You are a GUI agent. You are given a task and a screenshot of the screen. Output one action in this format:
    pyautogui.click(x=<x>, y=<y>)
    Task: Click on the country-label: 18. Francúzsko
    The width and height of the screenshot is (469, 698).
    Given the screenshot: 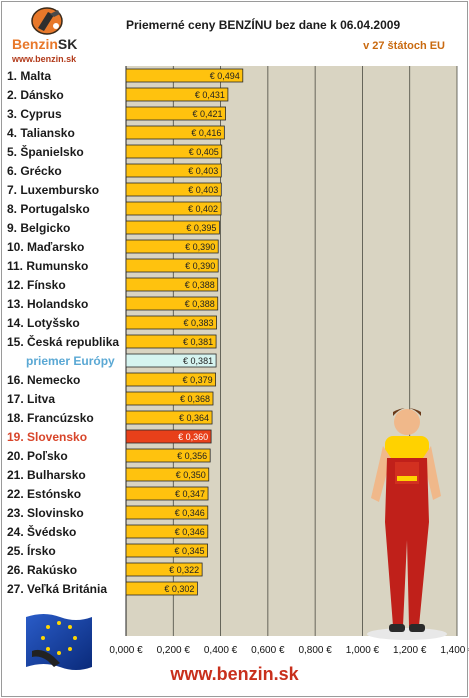 What is the action you would take?
    pyautogui.click(x=50, y=418)
    